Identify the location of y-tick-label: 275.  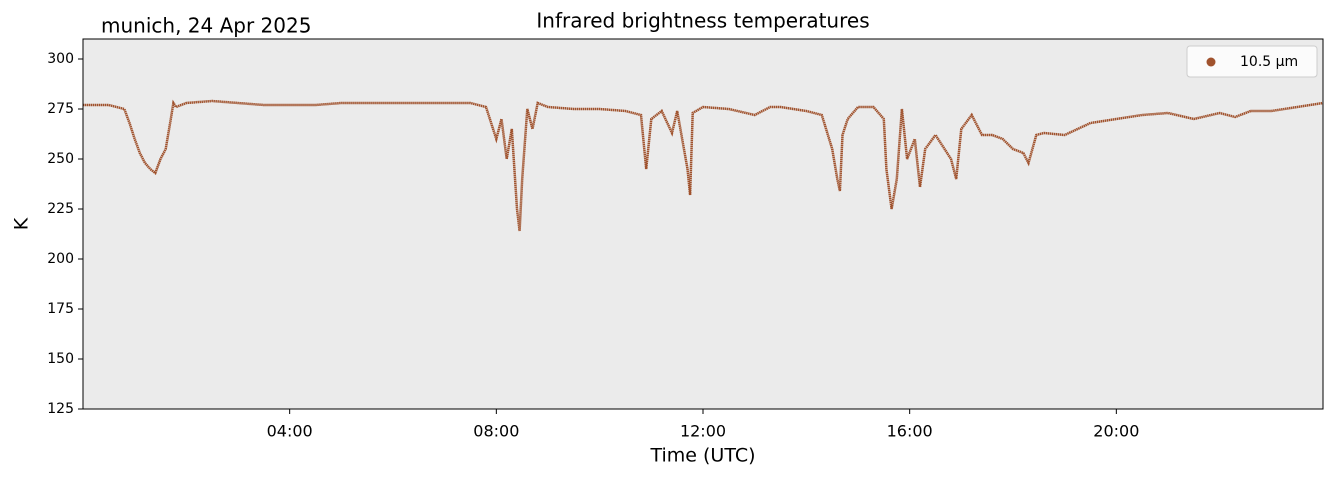
(60, 109).